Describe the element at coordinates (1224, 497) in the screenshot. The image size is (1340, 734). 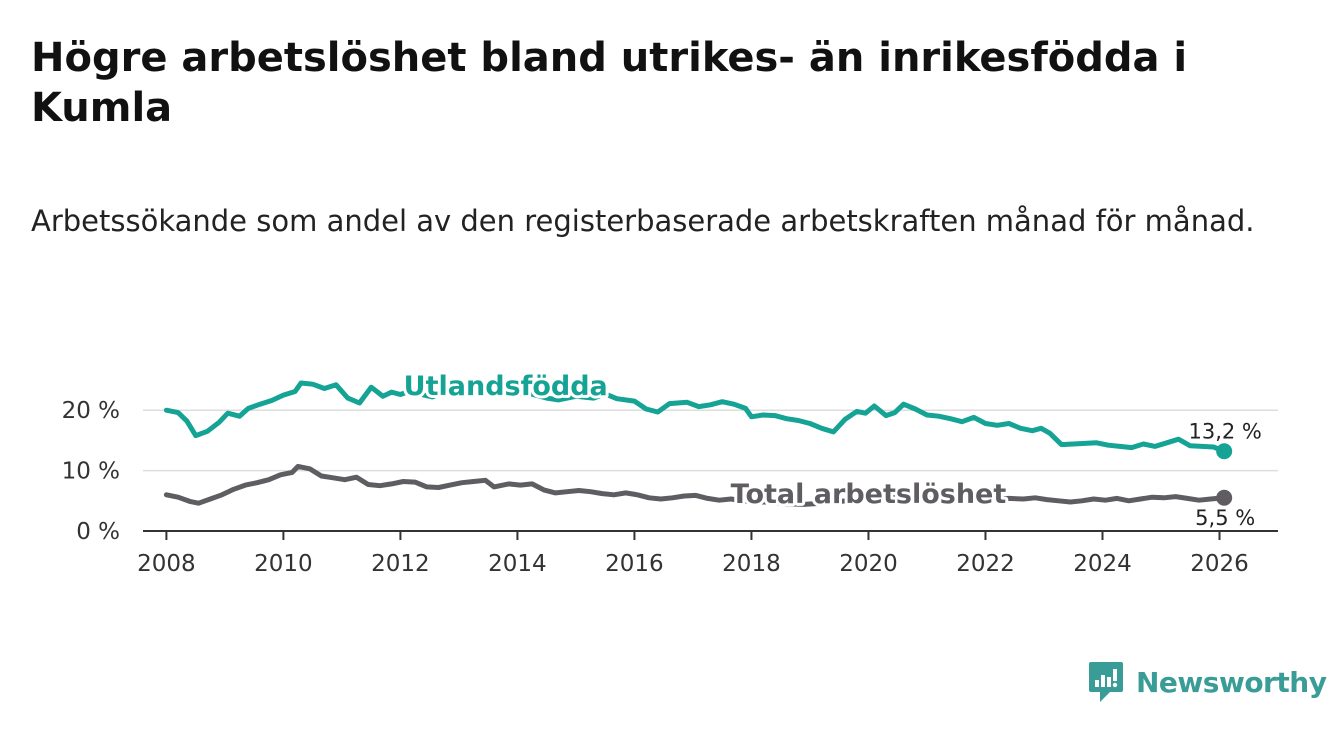
I see `end-marker-total` at that location.